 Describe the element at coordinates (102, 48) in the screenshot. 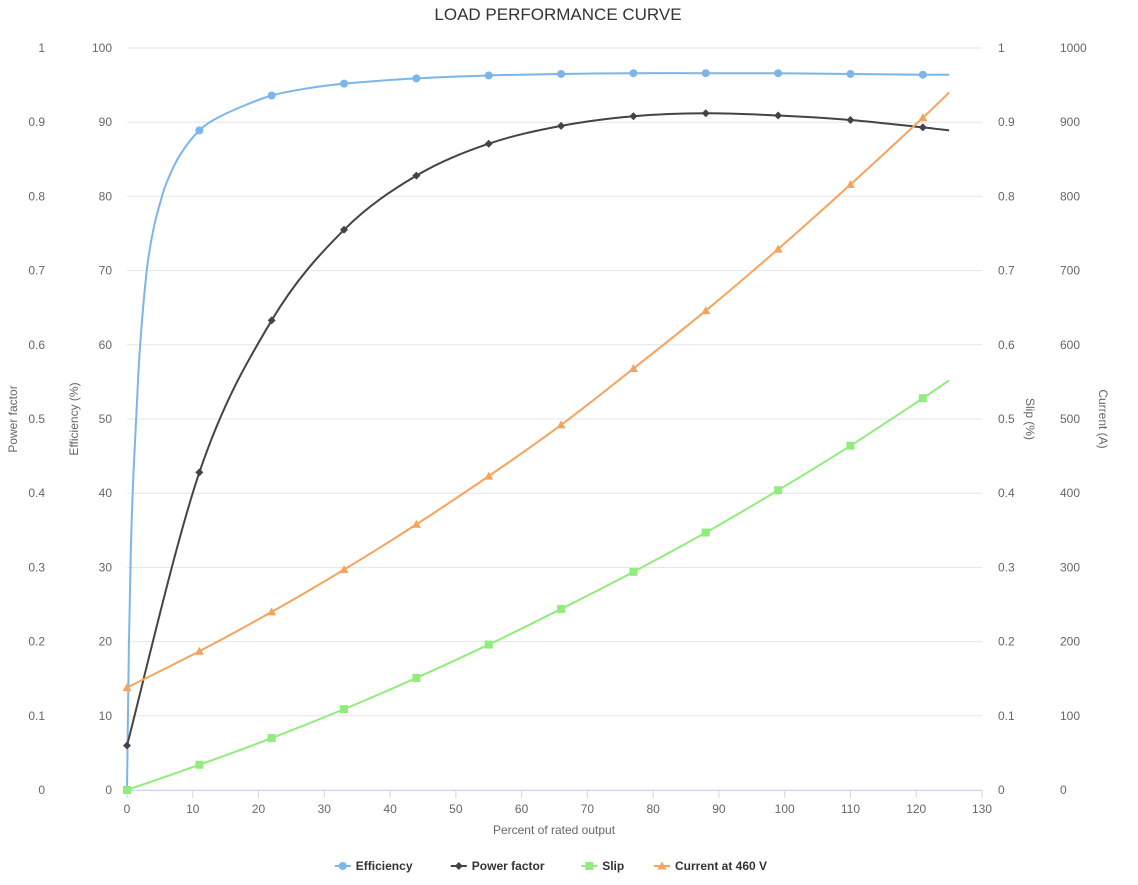

I see `efficiency-tick-label: 100` at that location.